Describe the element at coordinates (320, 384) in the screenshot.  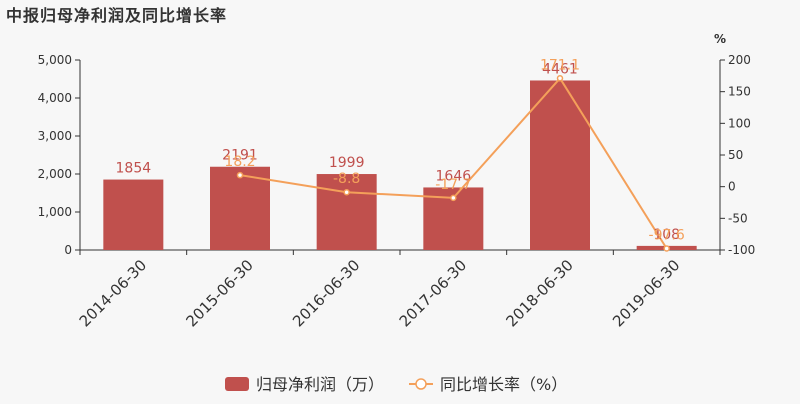
I see `legend-bar-label: 归母净利润（万）` at that location.